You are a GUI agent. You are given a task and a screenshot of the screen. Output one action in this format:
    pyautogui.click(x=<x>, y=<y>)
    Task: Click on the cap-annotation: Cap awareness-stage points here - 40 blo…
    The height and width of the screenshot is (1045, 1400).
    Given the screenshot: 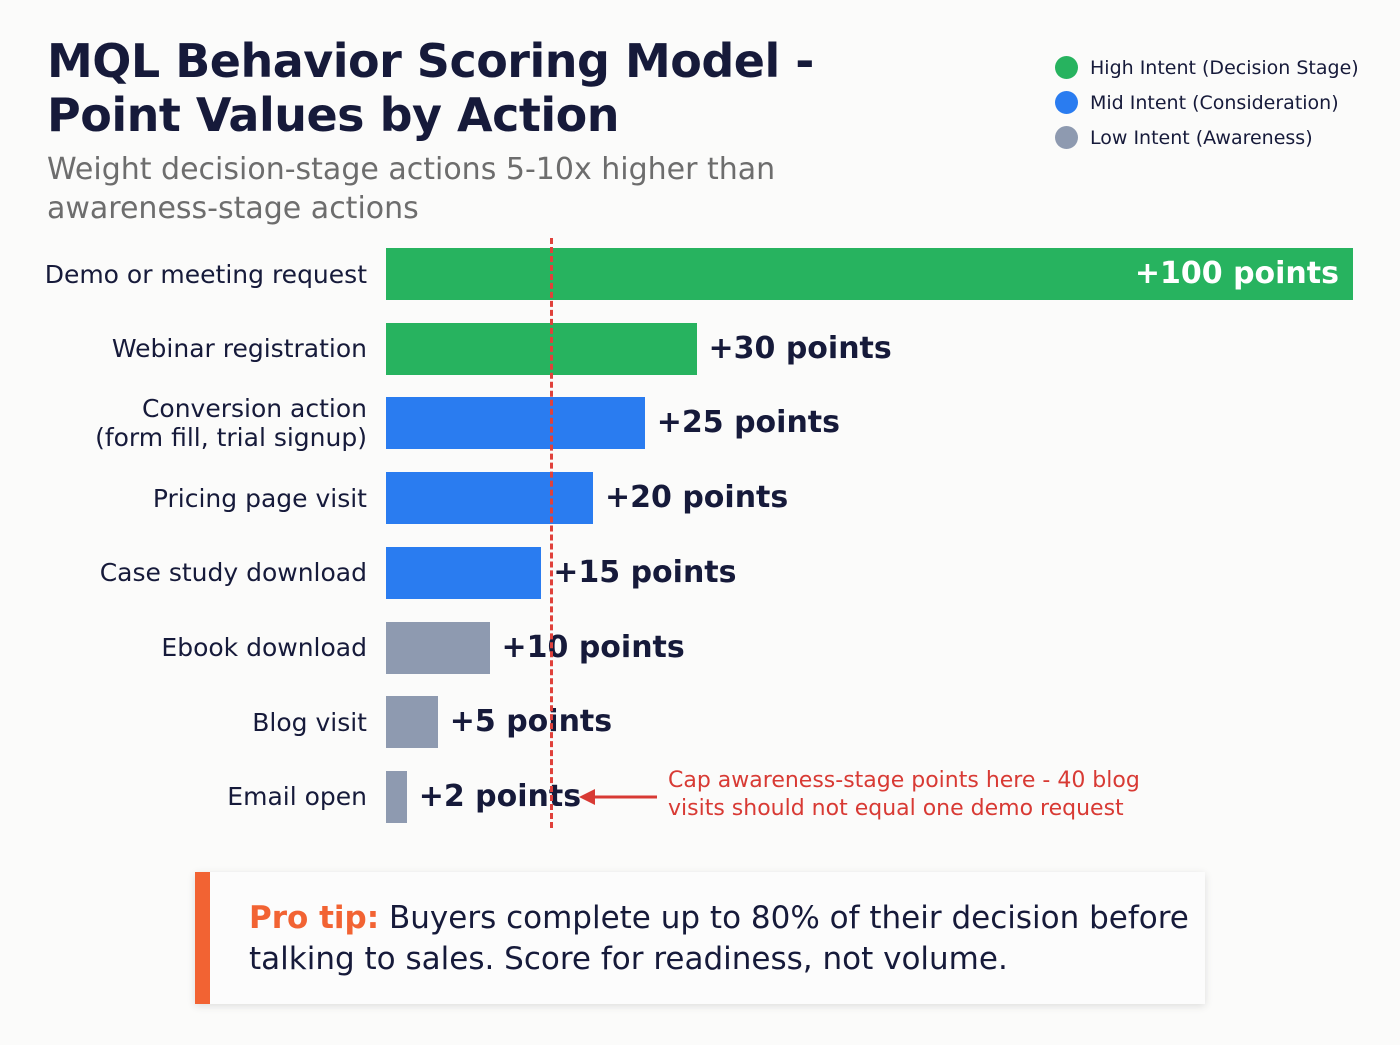 What is the action you would take?
    pyautogui.click(x=904, y=794)
    